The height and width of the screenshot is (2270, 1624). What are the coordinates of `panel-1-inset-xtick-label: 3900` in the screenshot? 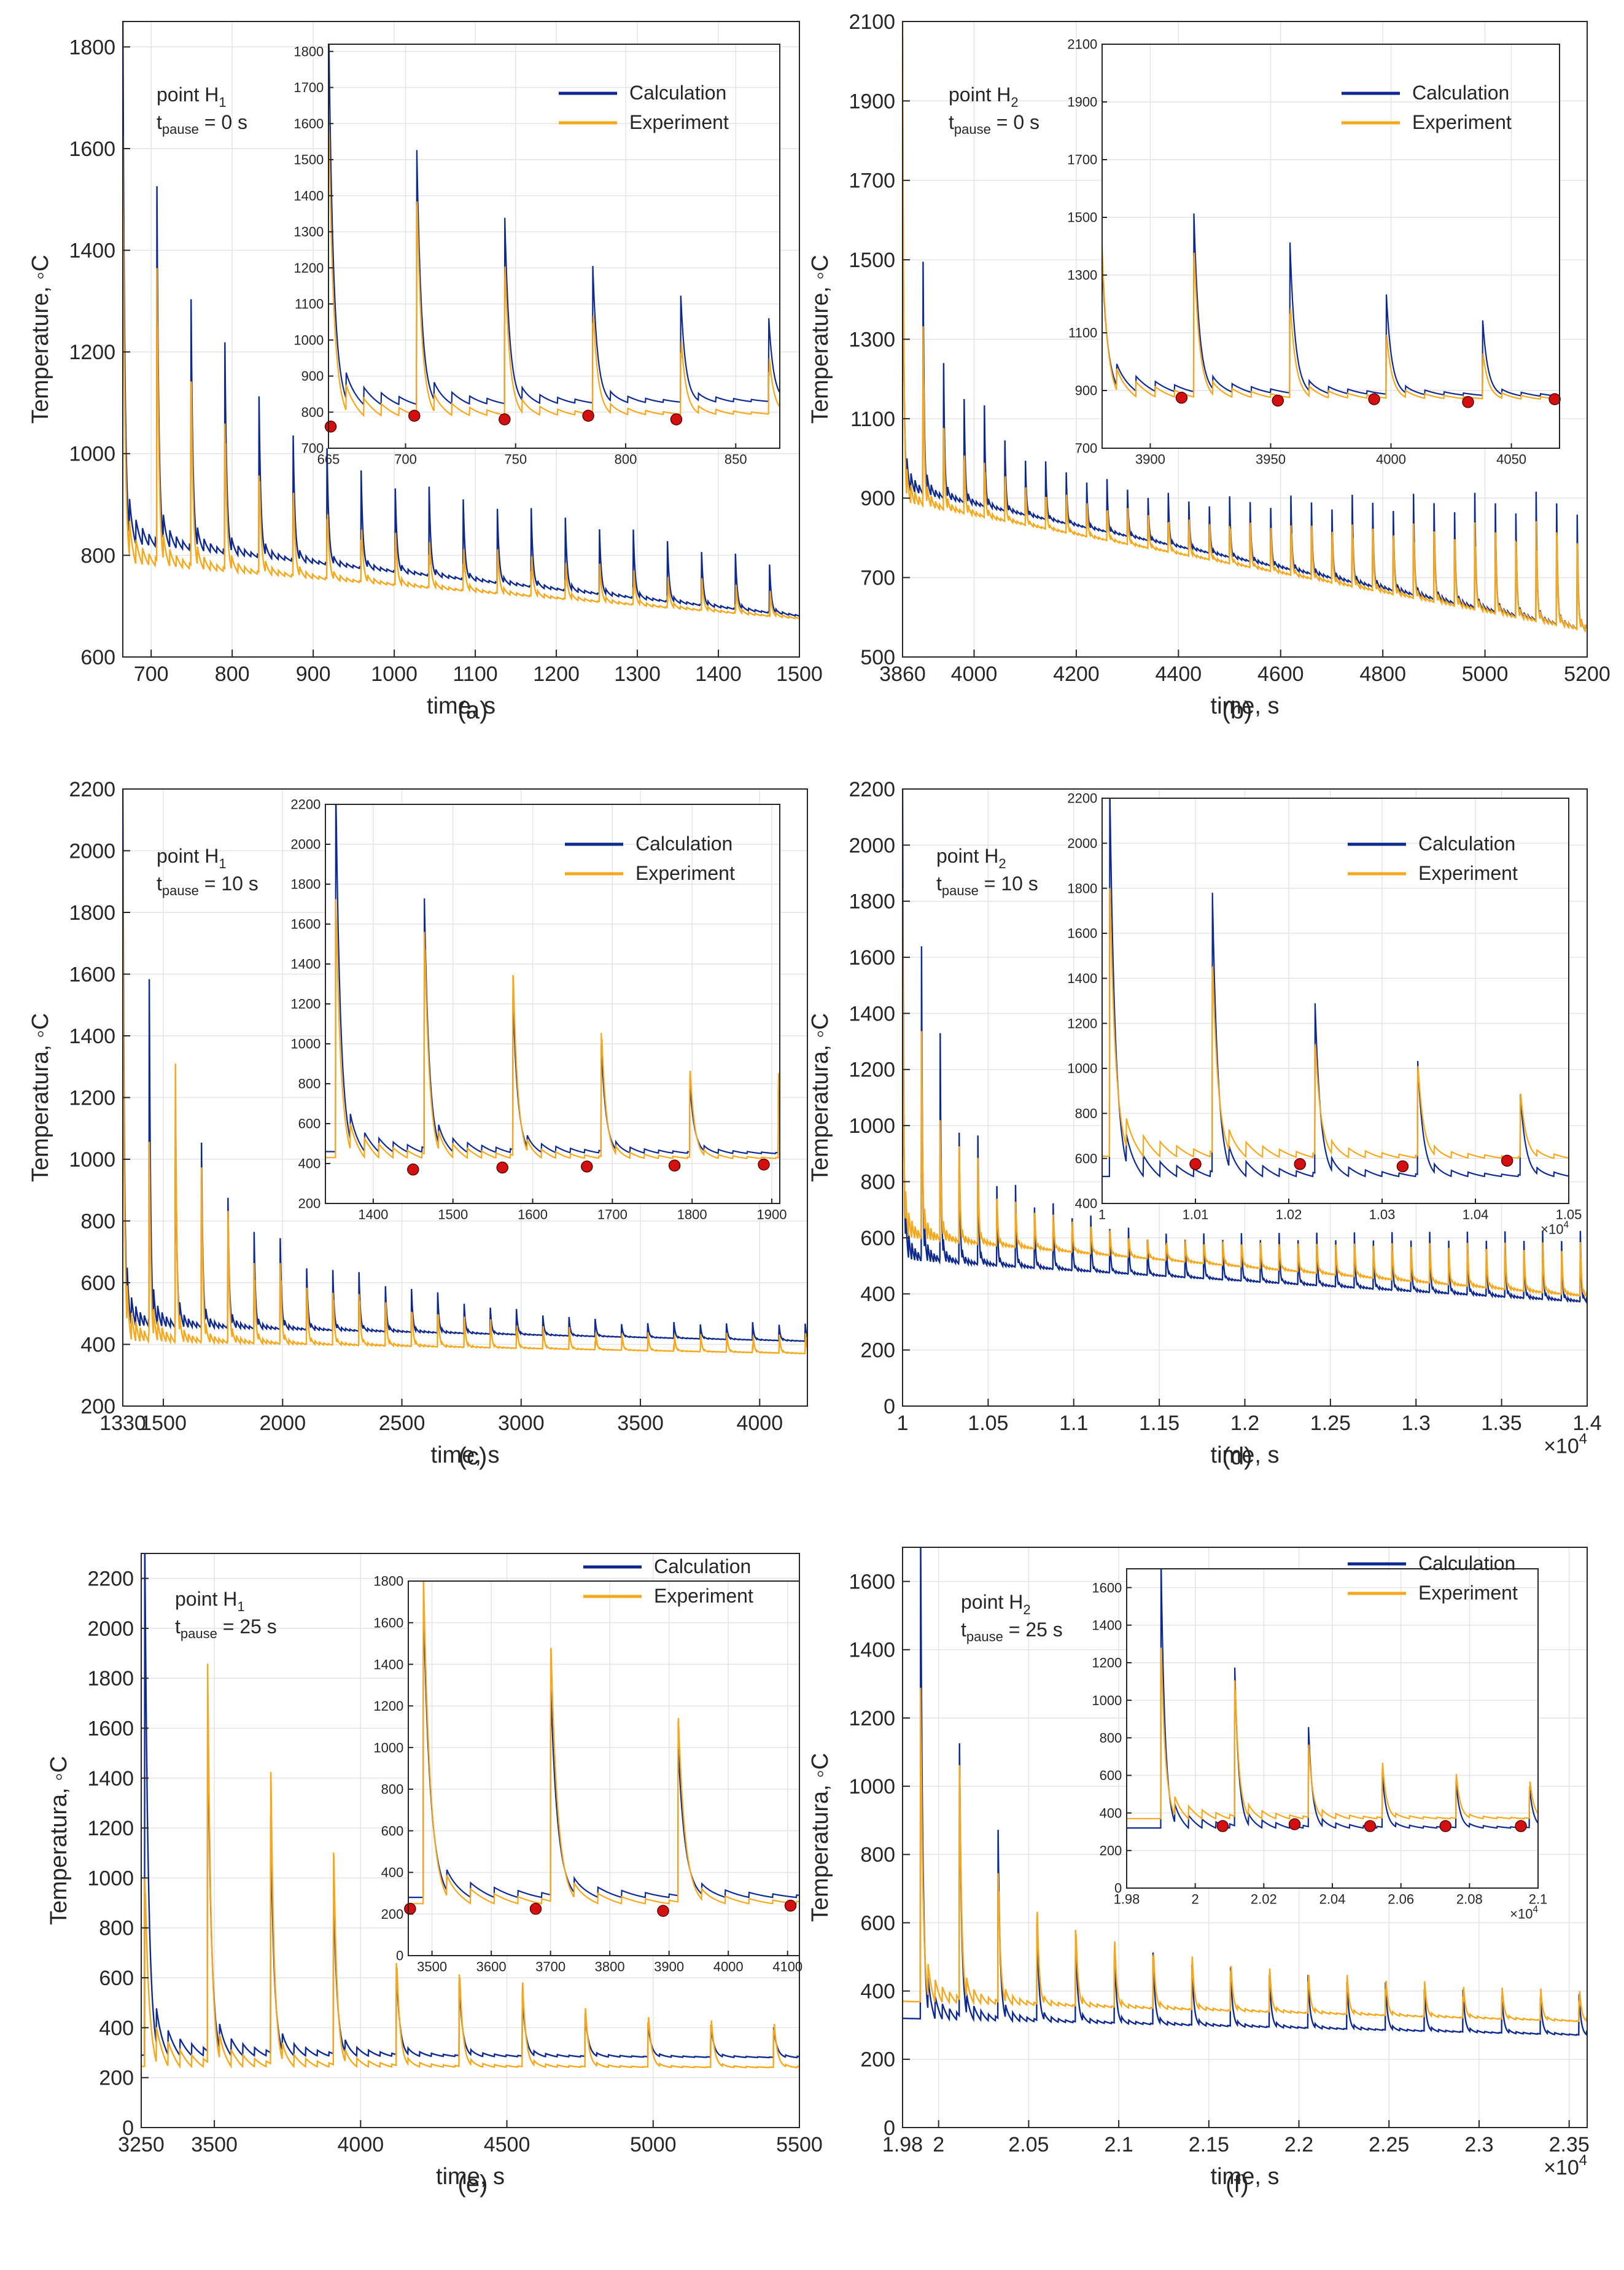 It's located at (1150, 459).